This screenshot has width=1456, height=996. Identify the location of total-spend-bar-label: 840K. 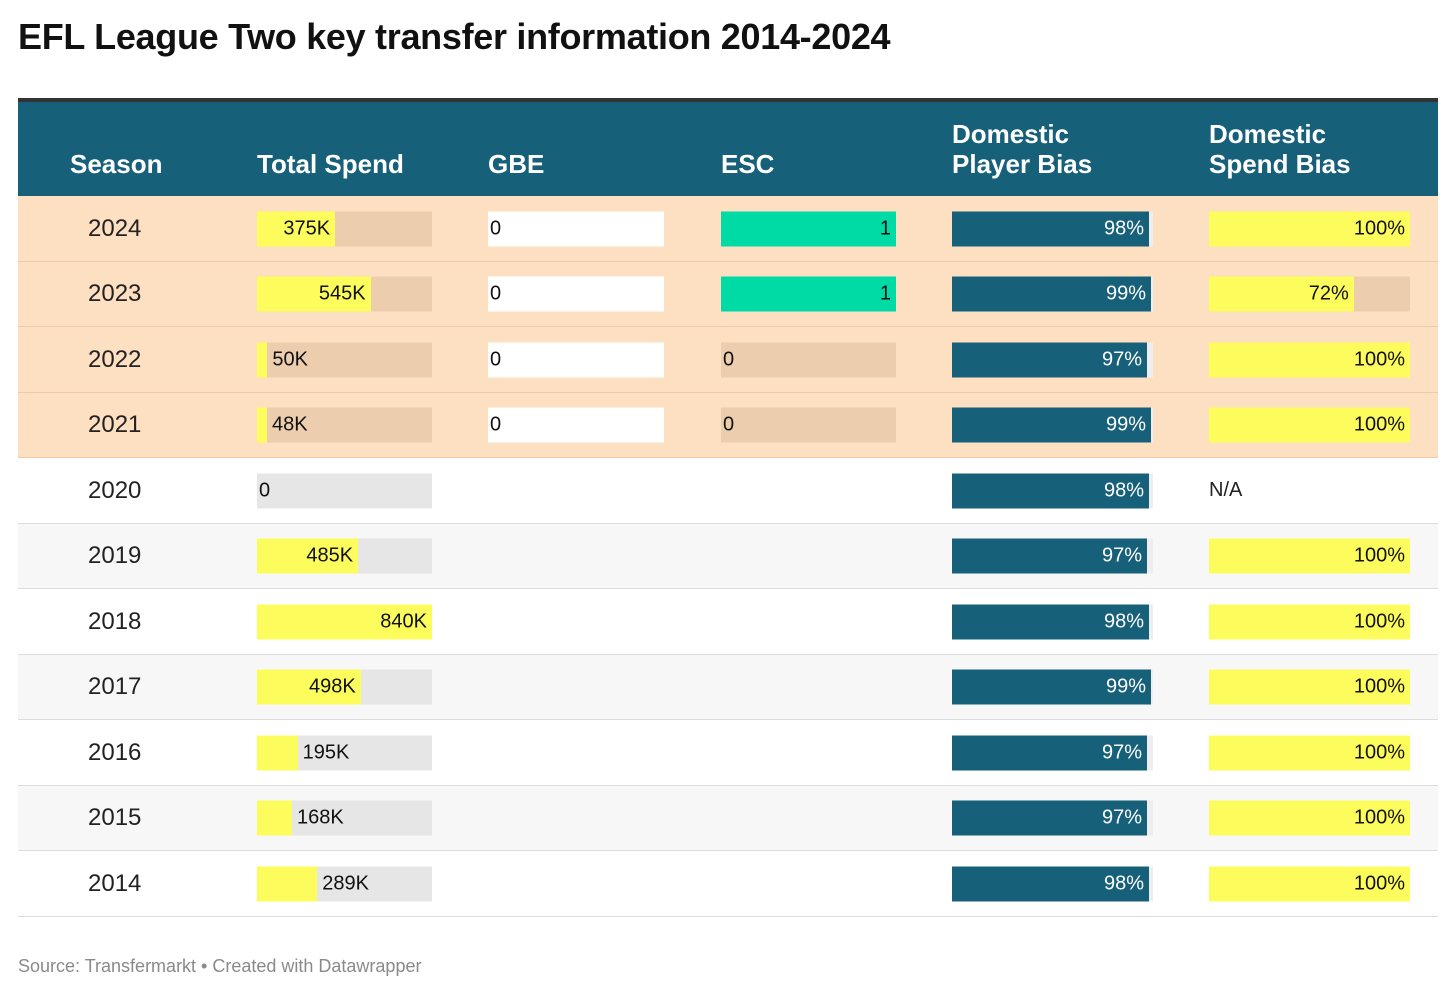
(403, 621).